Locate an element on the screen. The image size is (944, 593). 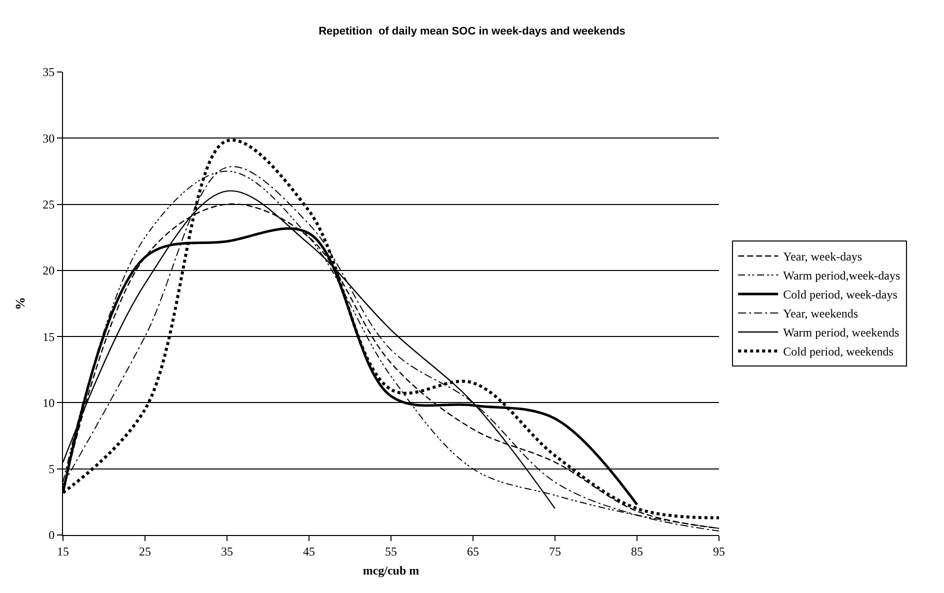
legend-label: Cold period, weekends is located at coordinates (838, 351).